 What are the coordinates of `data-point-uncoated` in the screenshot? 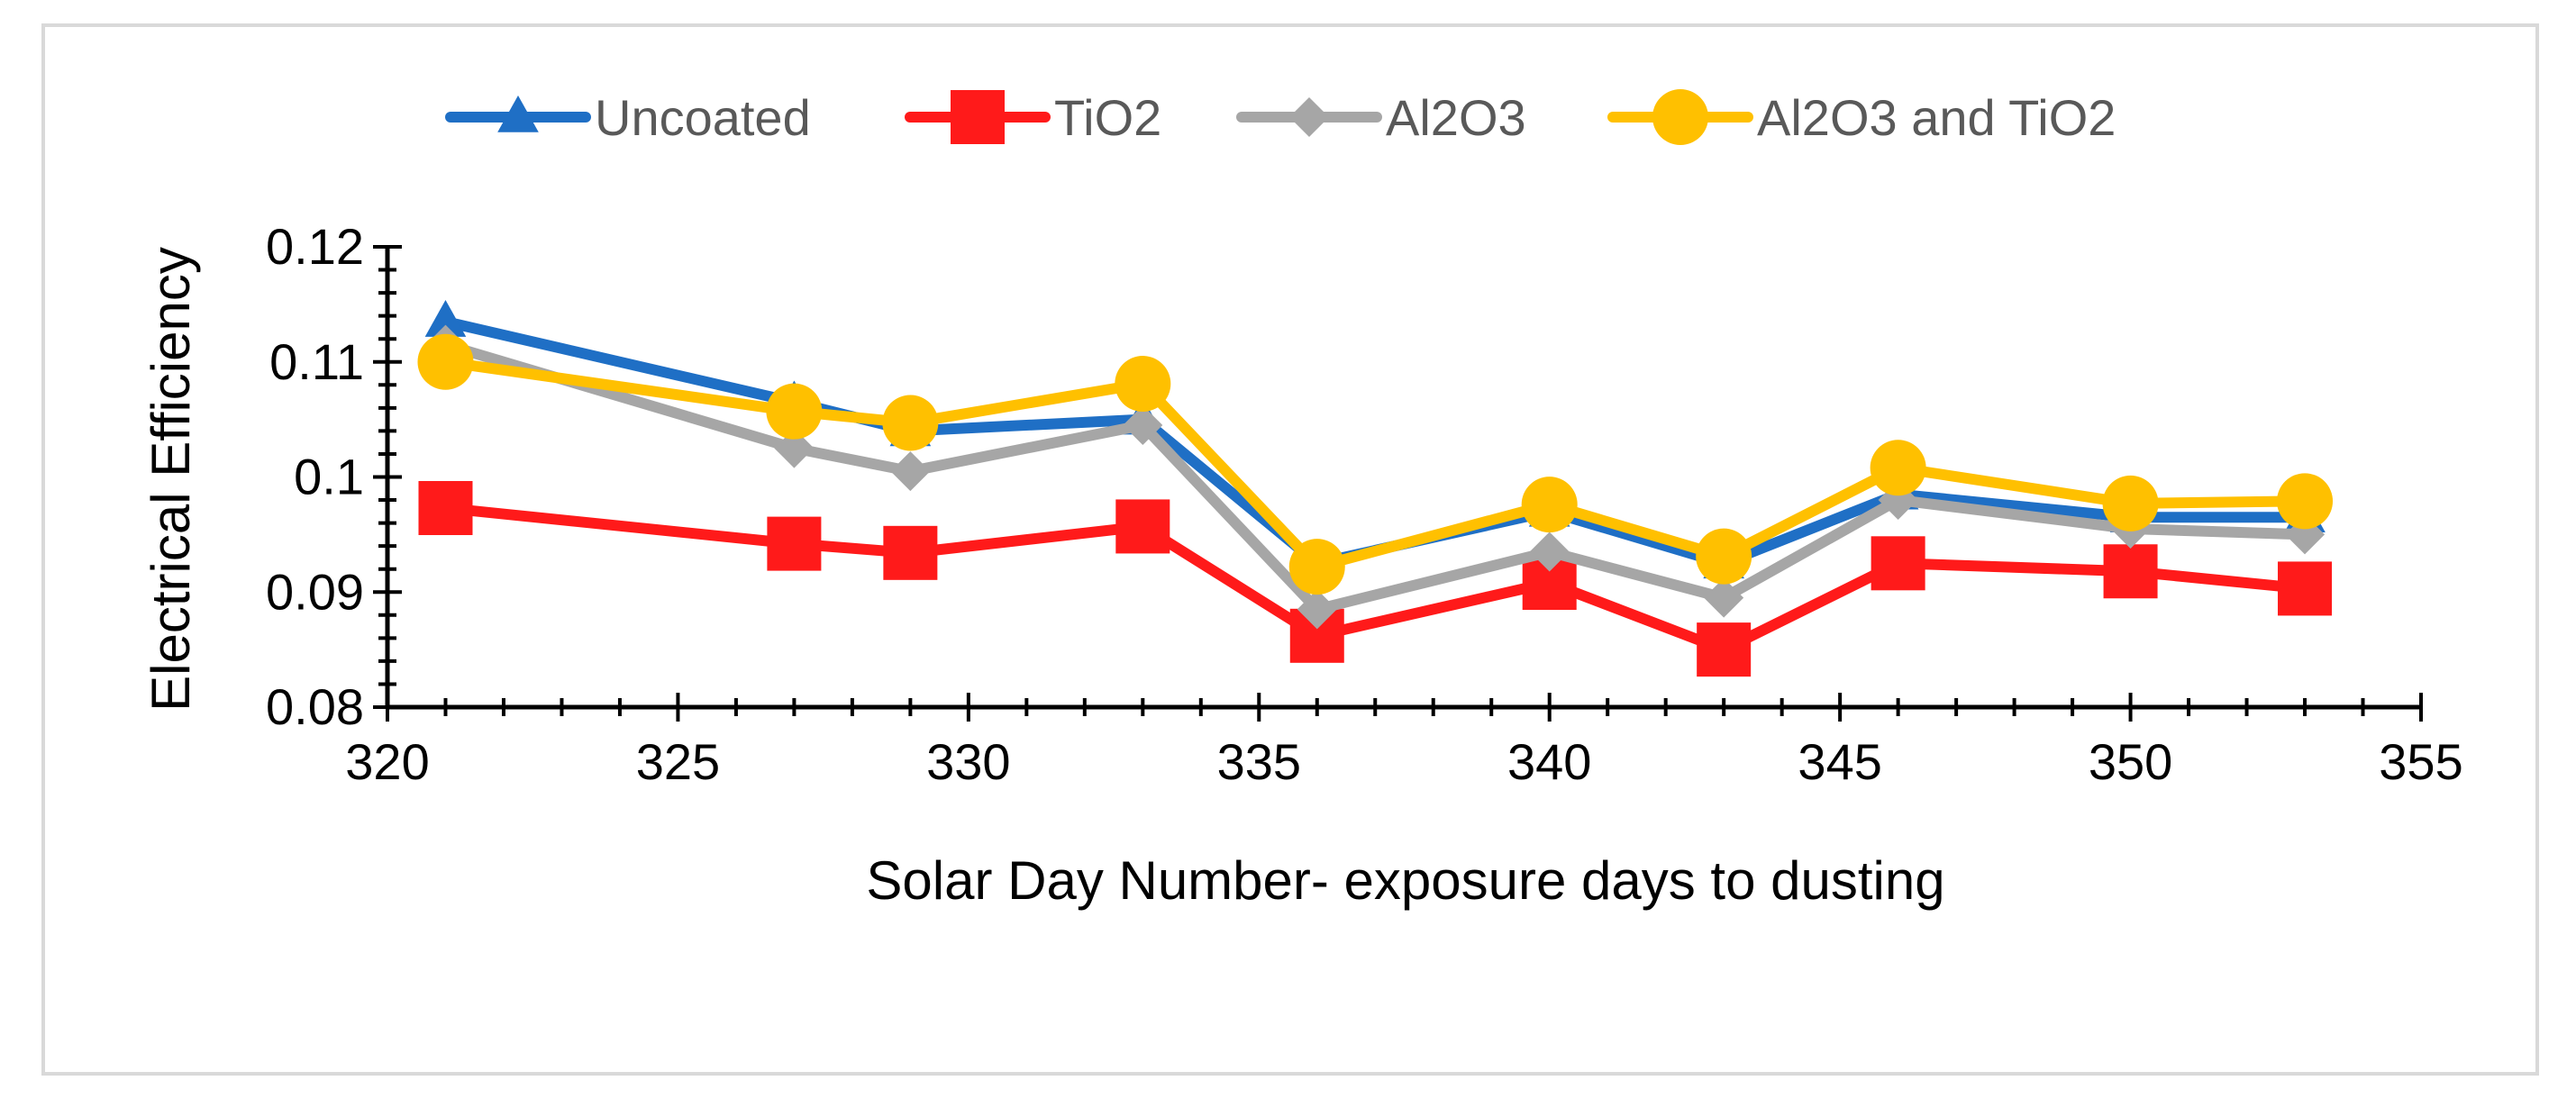 It's located at (445, 318).